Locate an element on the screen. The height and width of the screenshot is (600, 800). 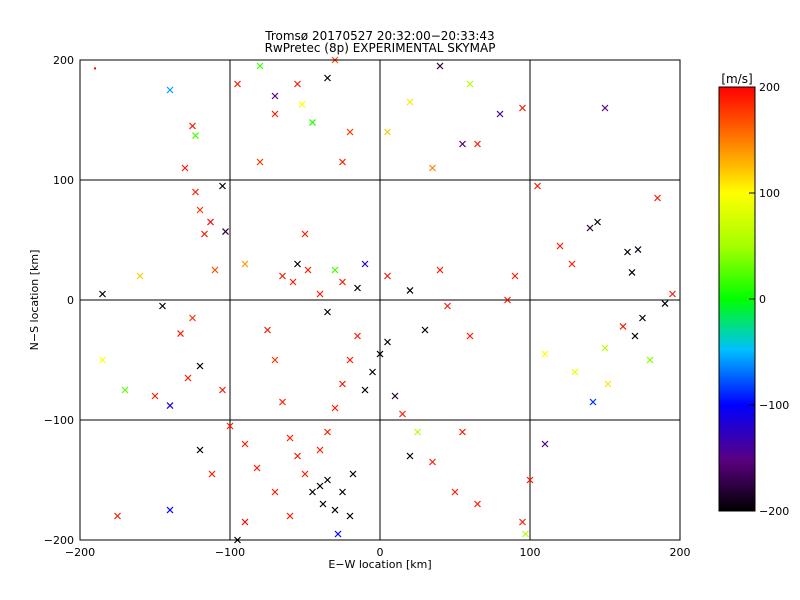
colorbar-ticks: −200 −100 0 100 200 is located at coordinates (769, 299).